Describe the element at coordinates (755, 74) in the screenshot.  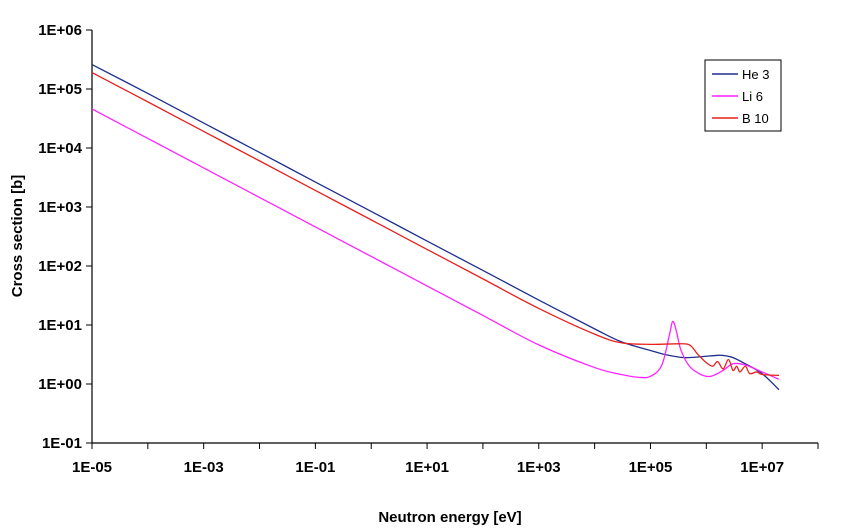
I see `legend-label-he-3: He 3` at that location.